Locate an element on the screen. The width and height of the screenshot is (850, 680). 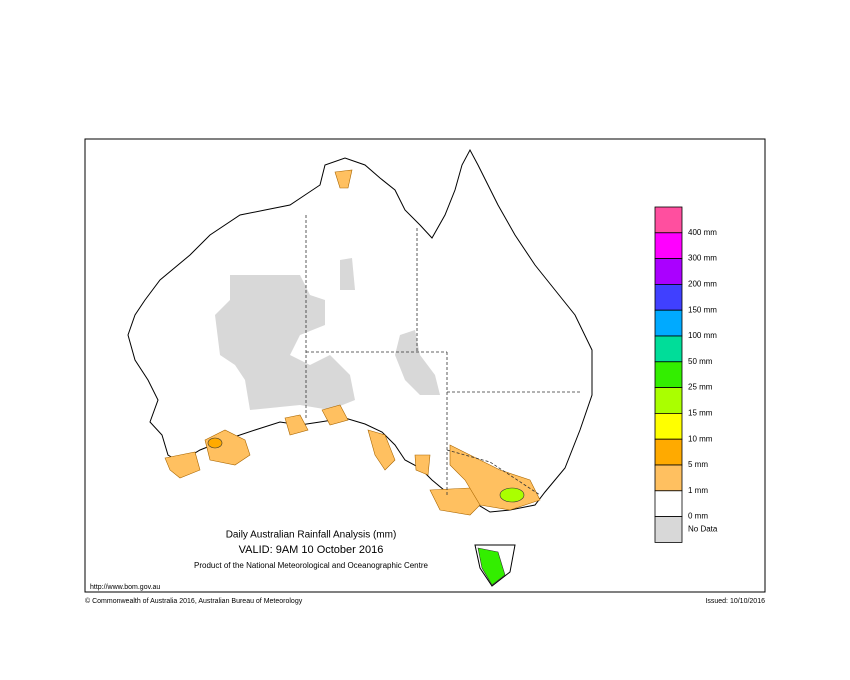
legend-label: 10 mm is located at coordinates (700, 438).